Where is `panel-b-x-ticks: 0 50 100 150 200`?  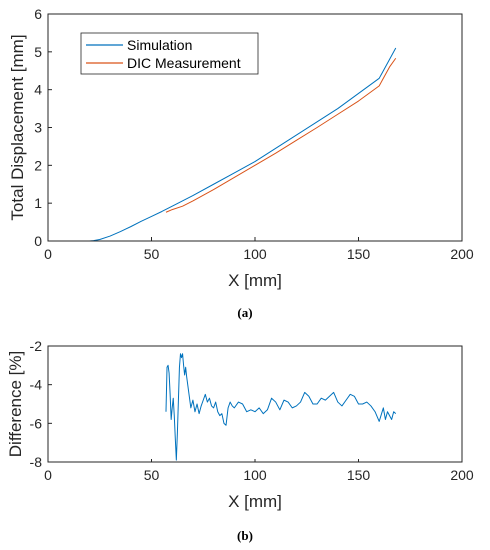
panel-b-x-ticks: 0 50 100 150 200 is located at coordinates (259, 471).